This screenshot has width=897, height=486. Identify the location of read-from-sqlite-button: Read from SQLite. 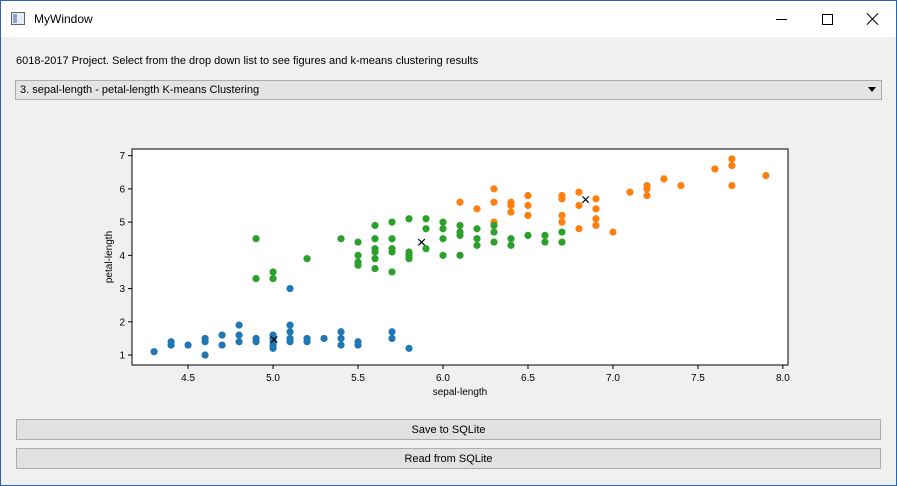
(448, 458).